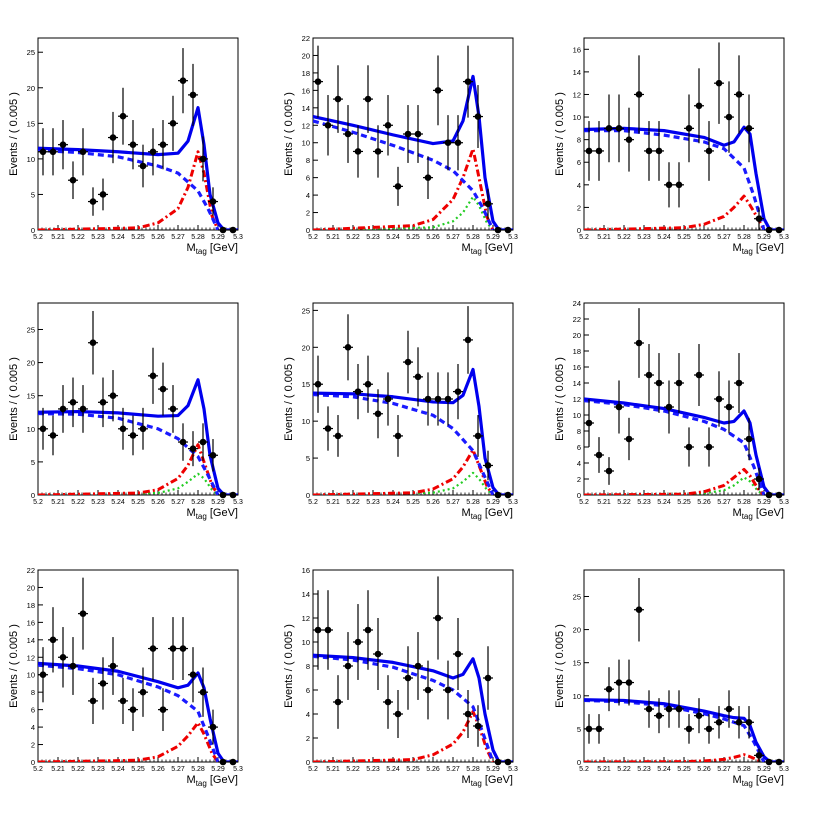  What do you see at coordinates (560, 666) in the screenshot?
I see `y-axis-label: Events / ( 0.005 )` at bounding box center [560, 666].